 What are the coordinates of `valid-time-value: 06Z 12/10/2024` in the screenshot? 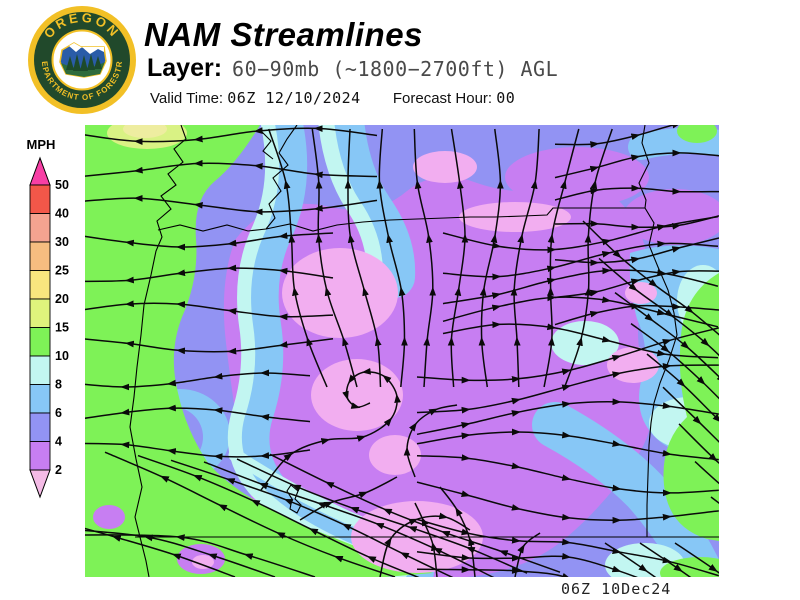 It's located at (294, 98).